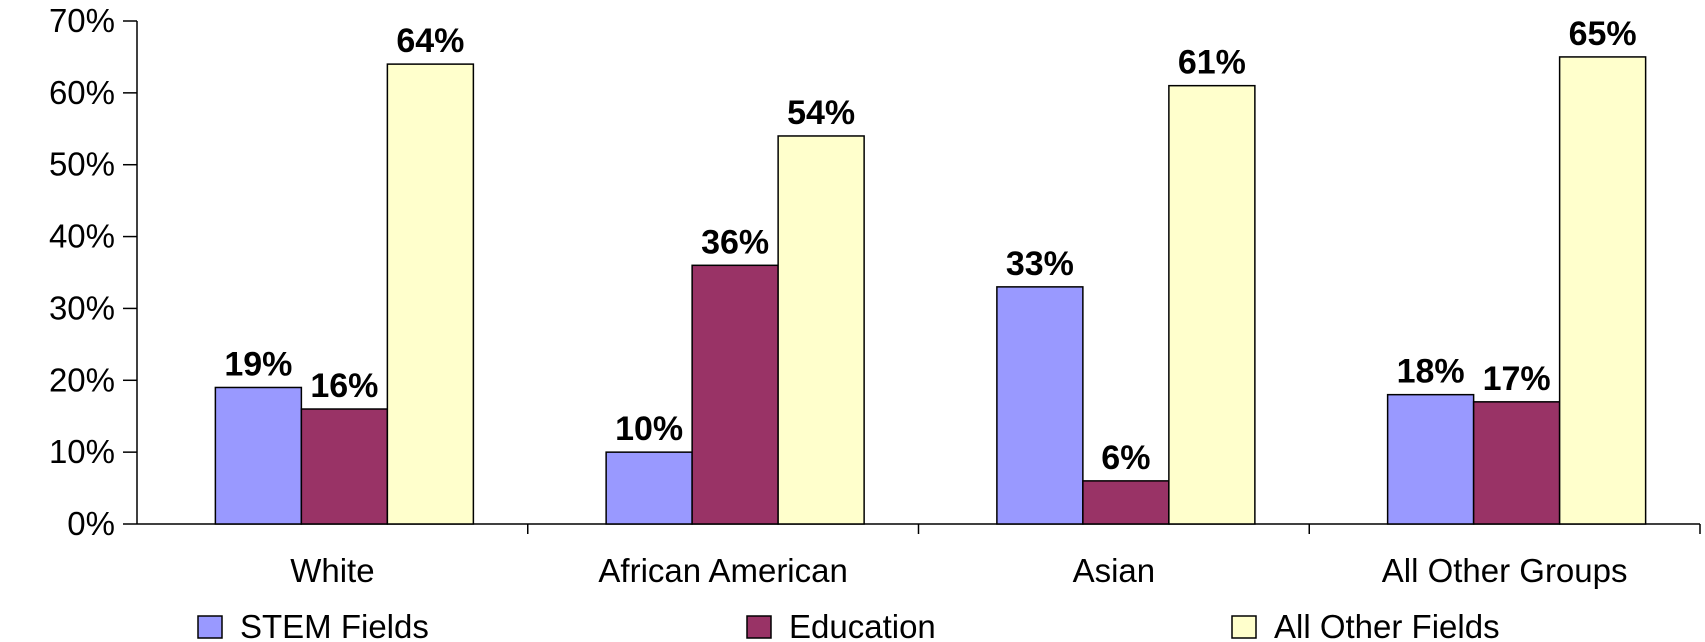 This screenshot has height=642, width=1705. Describe the element at coordinates (258, 364) in the screenshot. I see `data-label: 19%` at that location.